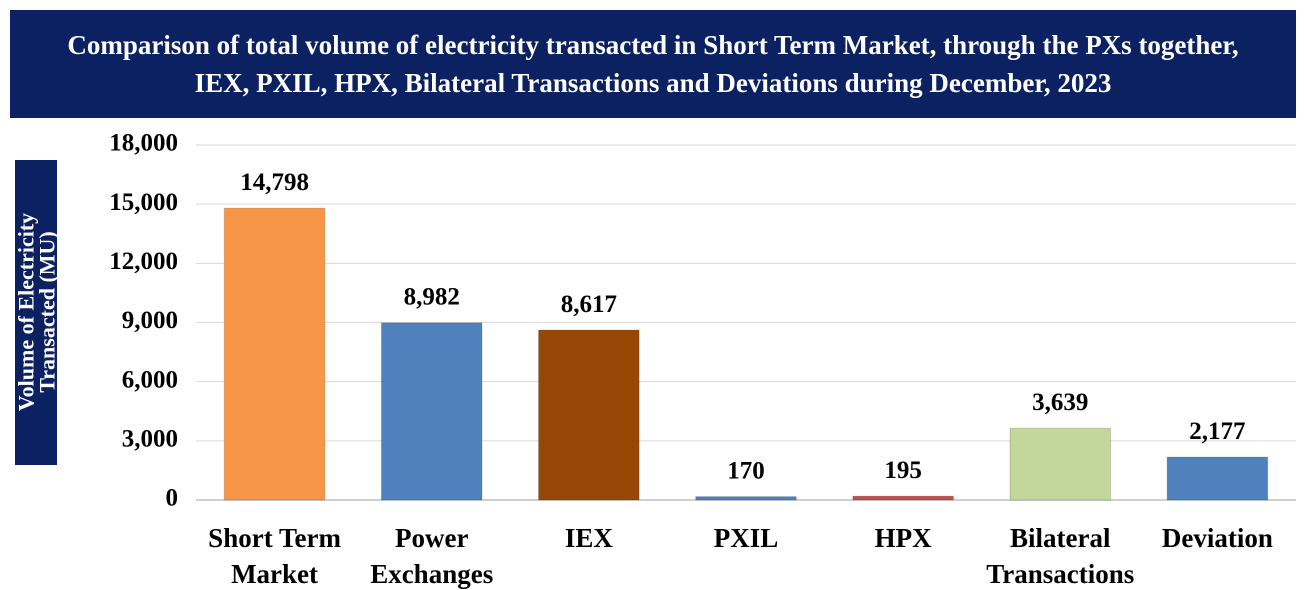 The image size is (1306, 590). What do you see at coordinates (432, 297) in the screenshot?
I see `data-label: 8,982` at bounding box center [432, 297].